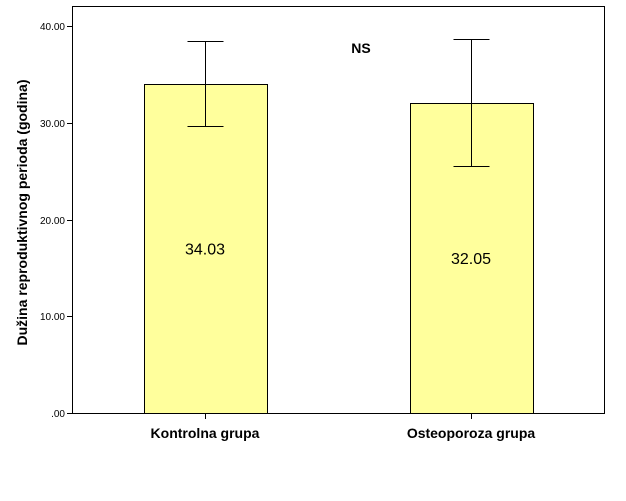  Describe the element at coordinates (338, 103) in the screenshot. I see `error-bars-group` at that location.